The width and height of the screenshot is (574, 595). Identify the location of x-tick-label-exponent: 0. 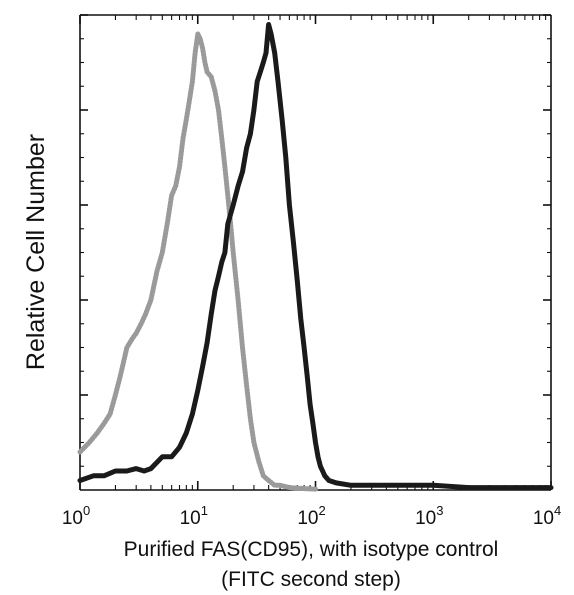
(86, 510).